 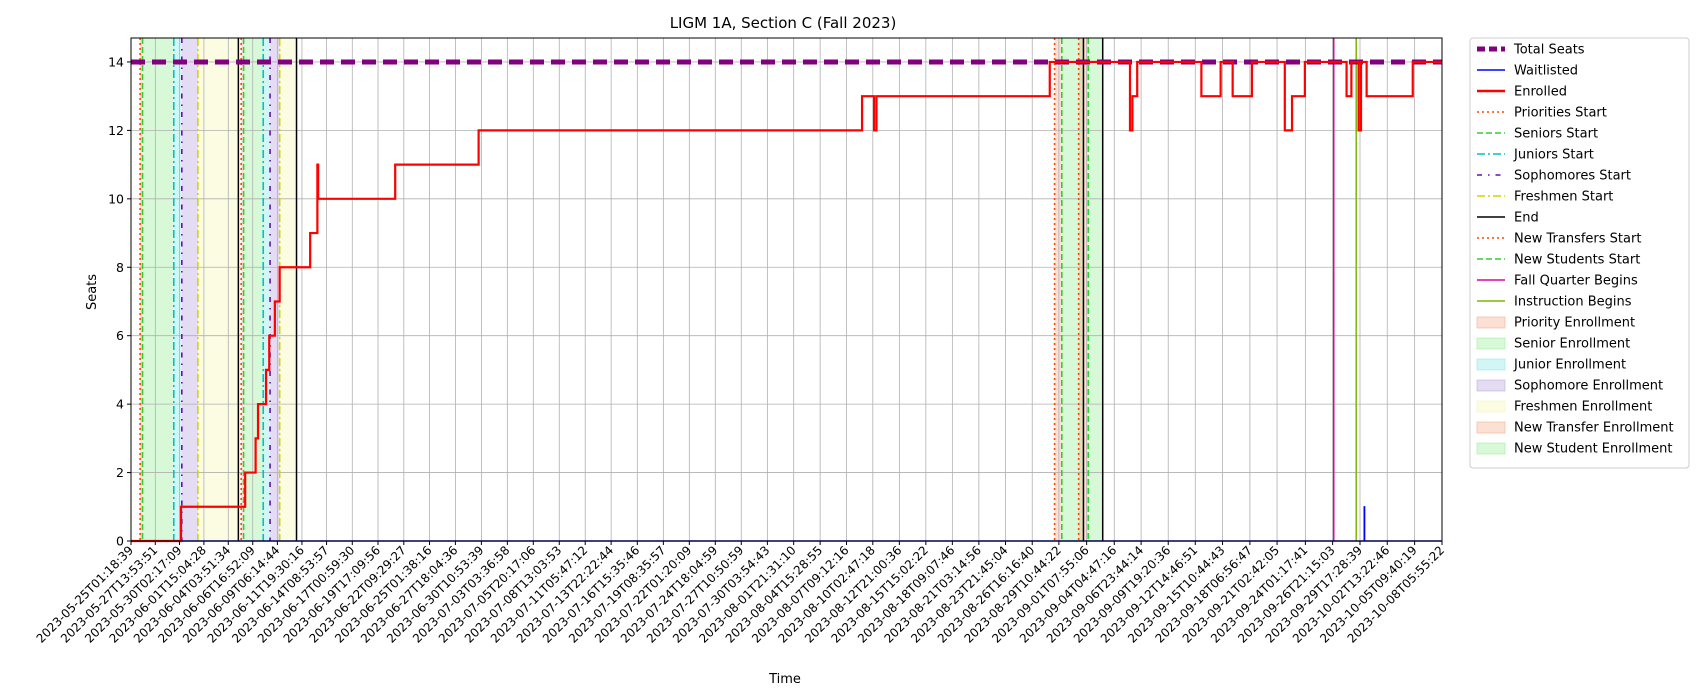 What do you see at coordinates (786, 524) in the screenshot?
I see `series-waitlisted` at bounding box center [786, 524].